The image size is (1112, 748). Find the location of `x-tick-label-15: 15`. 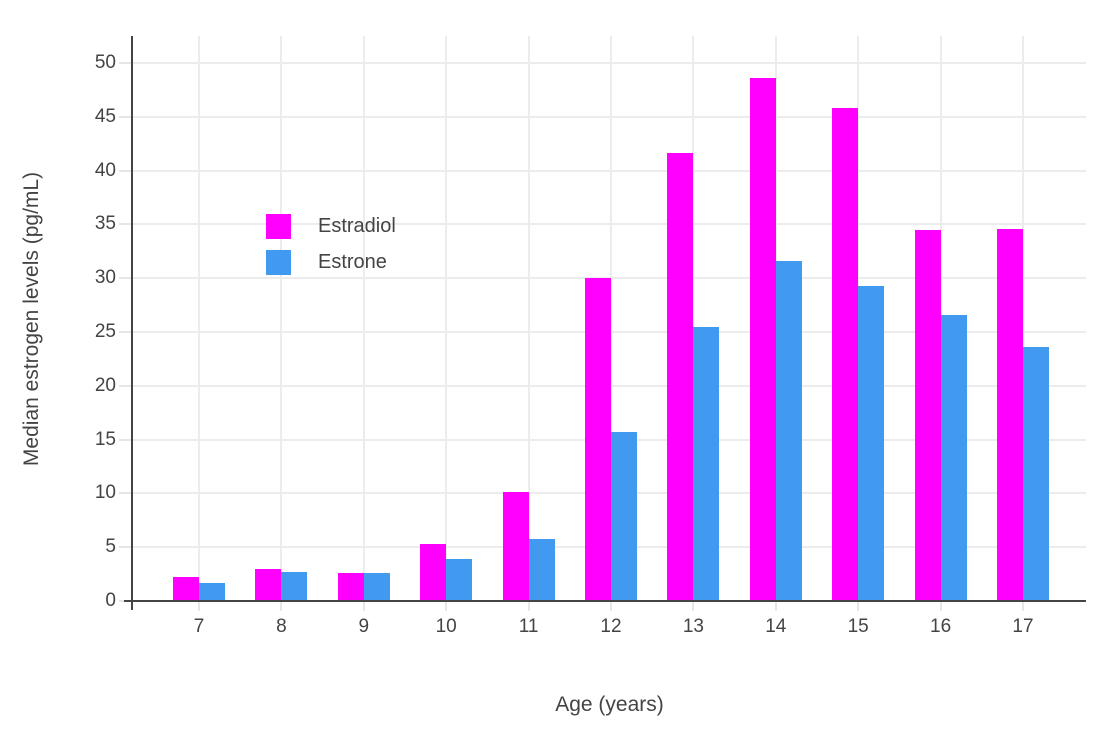

x-tick-label-15: 15 is located at coordinates (858, 626).